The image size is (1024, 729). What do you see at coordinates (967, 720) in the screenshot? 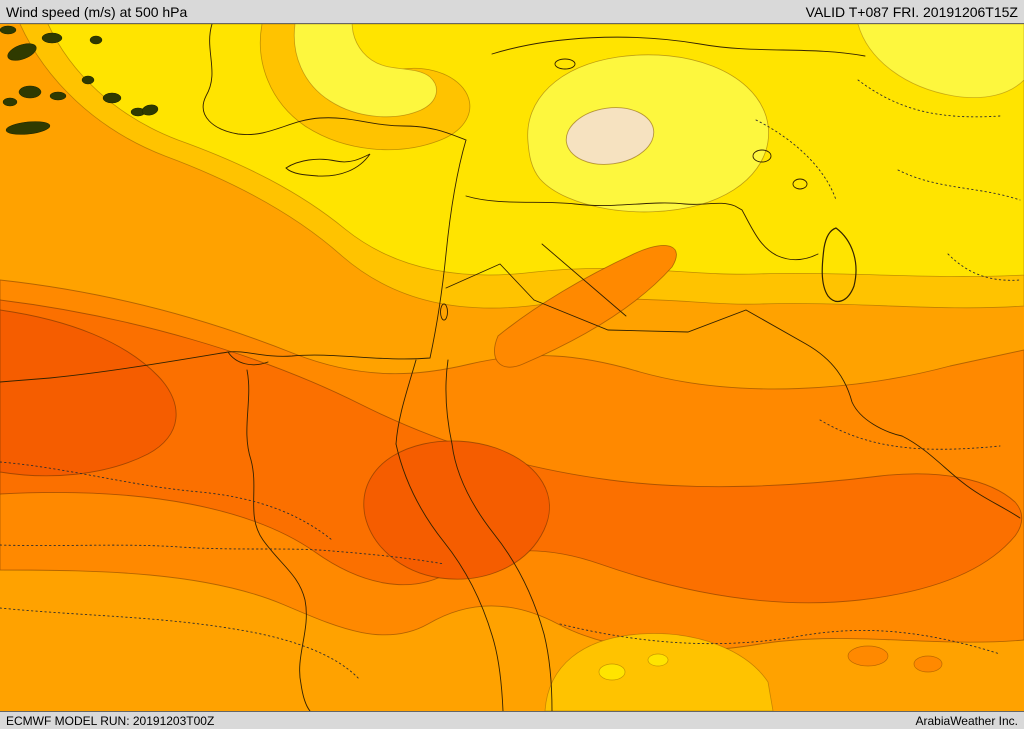
I see `provider-label: ArabiaWeather Inc.` at bounding box center [967, 720].